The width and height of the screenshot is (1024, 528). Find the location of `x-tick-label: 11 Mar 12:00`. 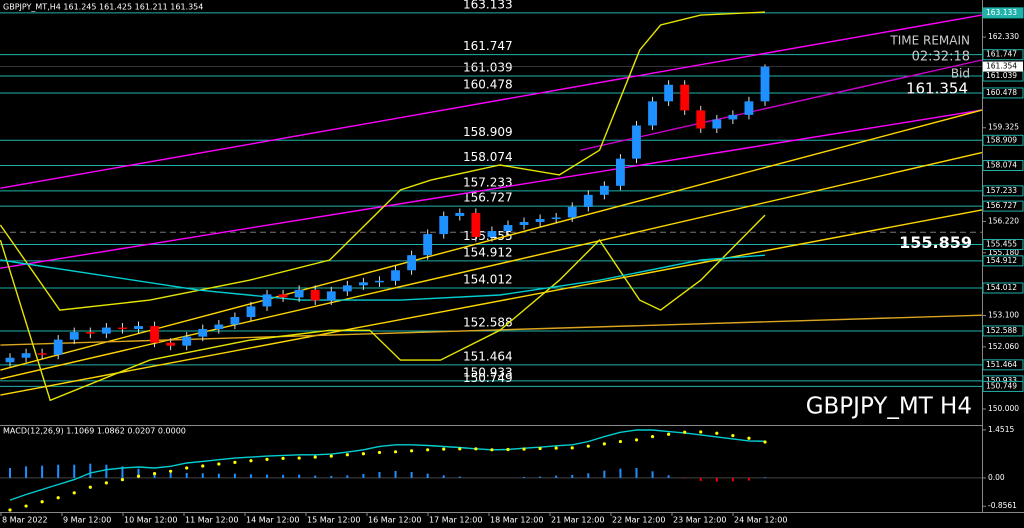

x-tick-label: 11 Mar 12:00 is located at coordinates (211, 520).